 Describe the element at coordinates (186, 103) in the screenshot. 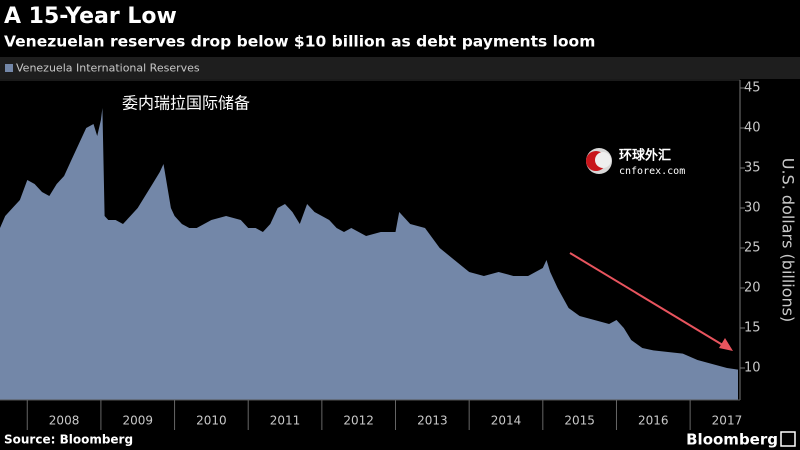

I see `annotation: 委内瑞拉国际储备` at that location.